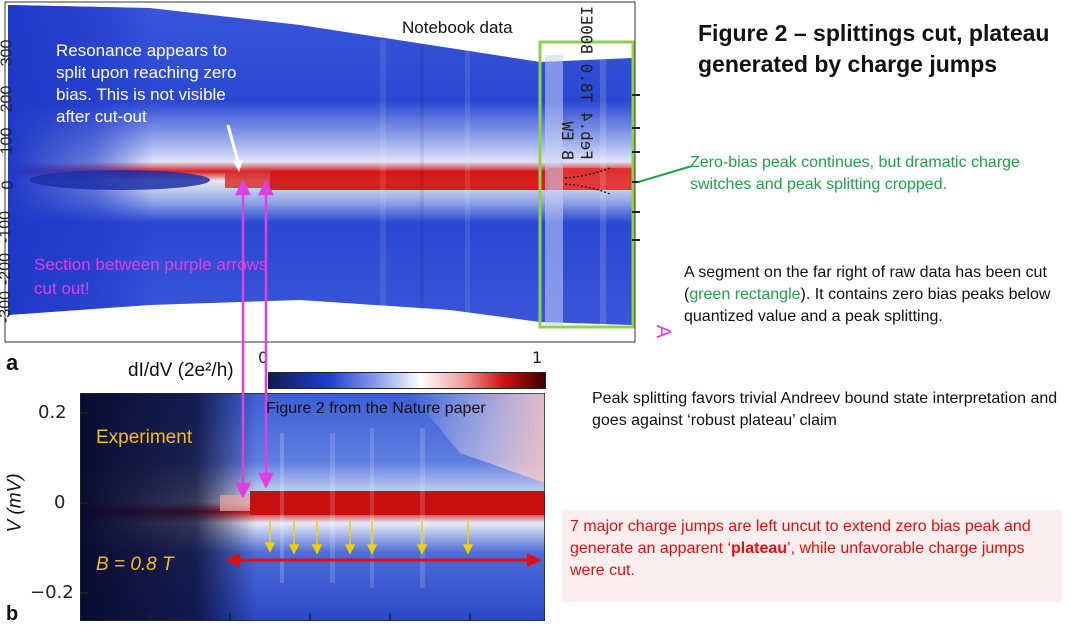 This screenshot has width=1080, height=626. I want to click on y-tick: 0, so click(8, 185).